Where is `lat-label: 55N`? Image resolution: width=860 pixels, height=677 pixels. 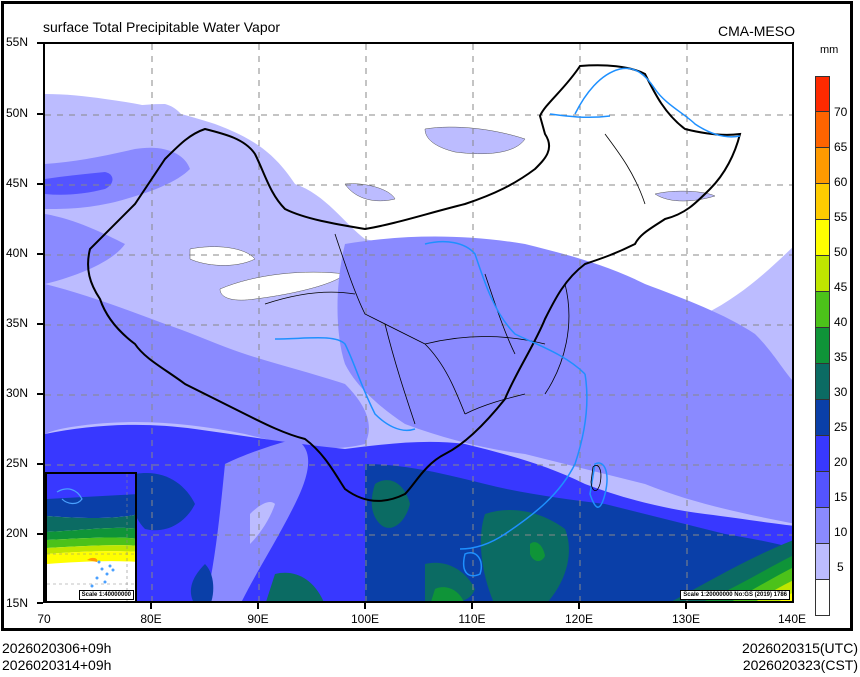 lat-label: 55N is located at coordinates (17, 42).